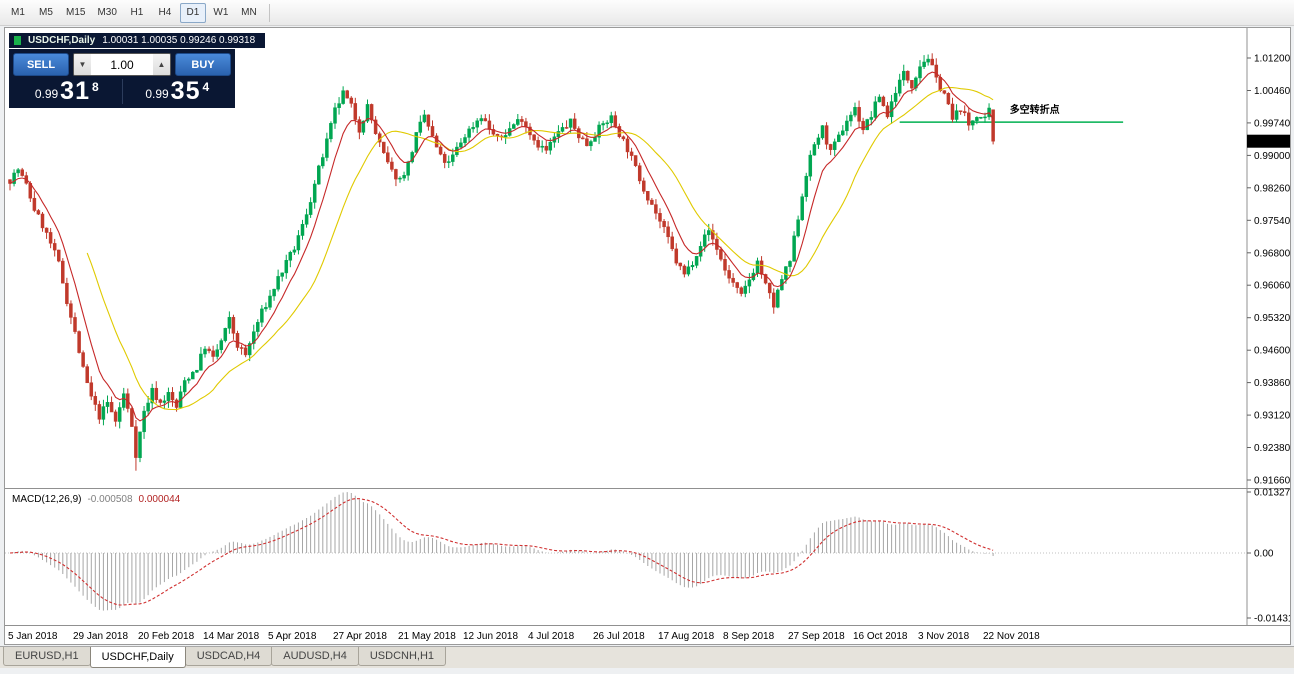  I want to click on price-axis-label: 0.91660, so click(1272, 481).